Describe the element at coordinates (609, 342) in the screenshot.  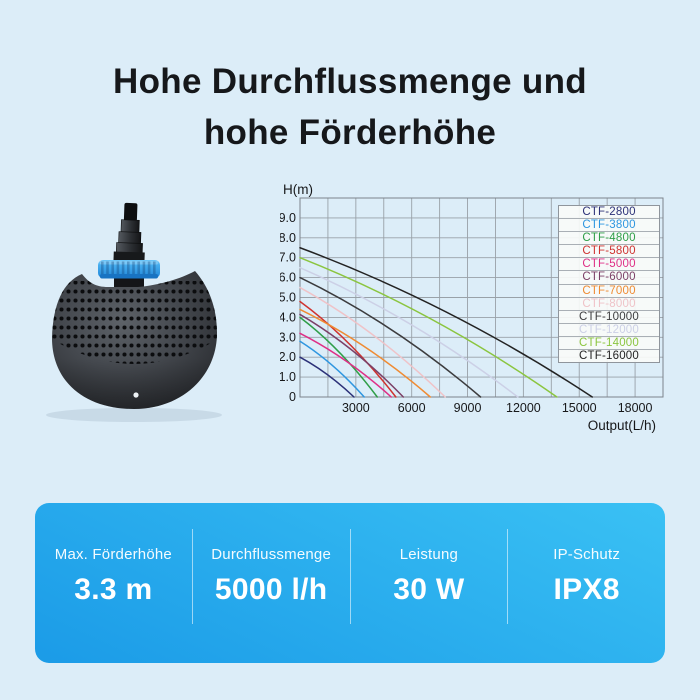
I see `legend-item: CTF-14000` at that location.